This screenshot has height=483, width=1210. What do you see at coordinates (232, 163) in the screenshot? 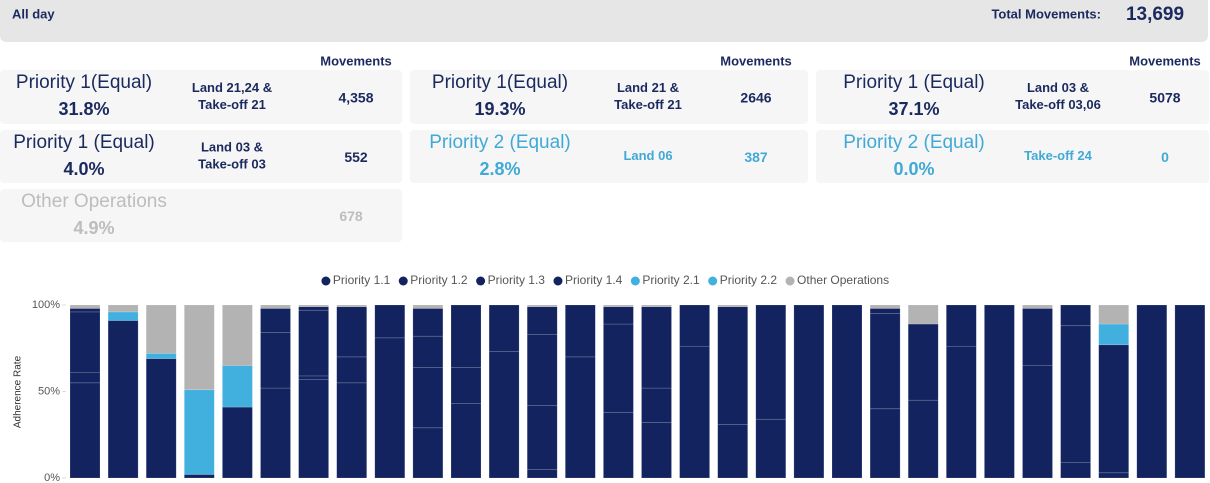
I see `card-operation: Take-off 03` at bounding box center [232, 163].